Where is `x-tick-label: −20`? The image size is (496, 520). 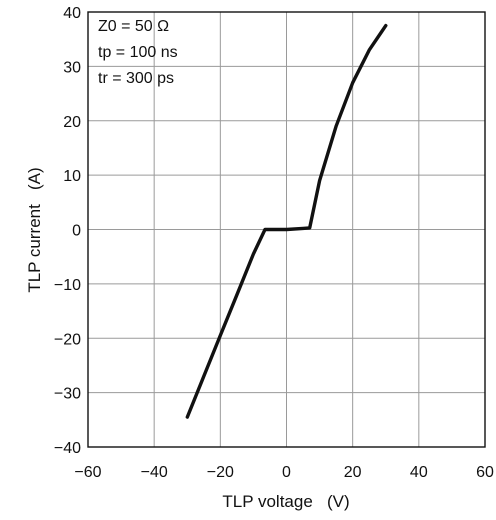 x-tick-label: −20 is located at coordinates (220, 472).